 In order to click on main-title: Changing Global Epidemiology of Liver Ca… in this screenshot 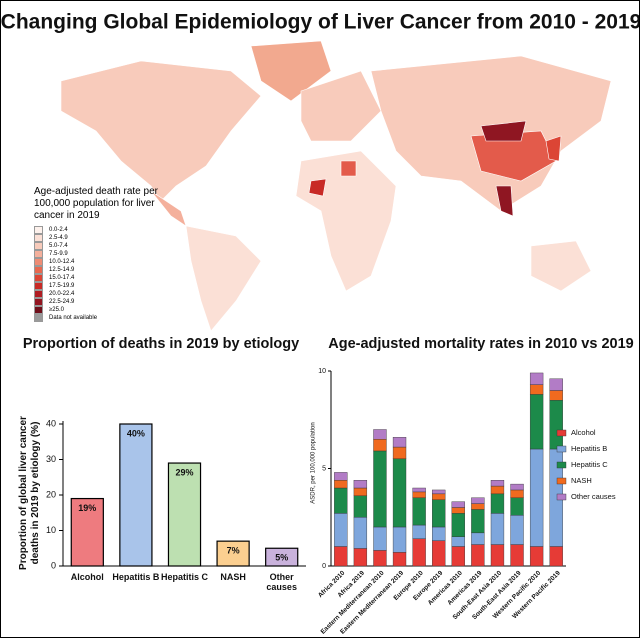, I will do `click(320, 22)`.